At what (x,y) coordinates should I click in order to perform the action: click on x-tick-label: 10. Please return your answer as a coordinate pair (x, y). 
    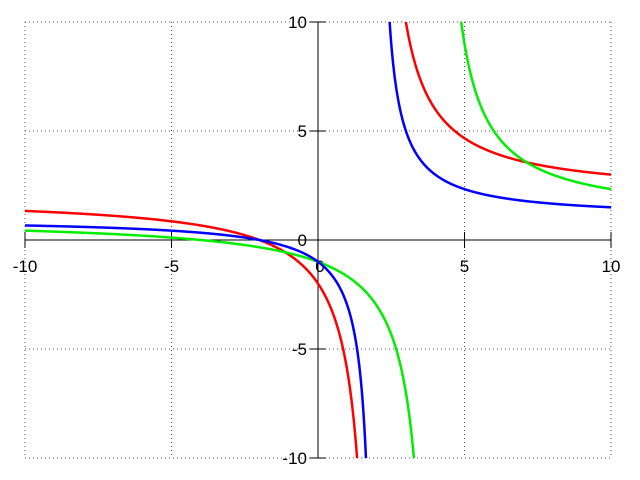
    Looking at the image, I should click on (611, 266).